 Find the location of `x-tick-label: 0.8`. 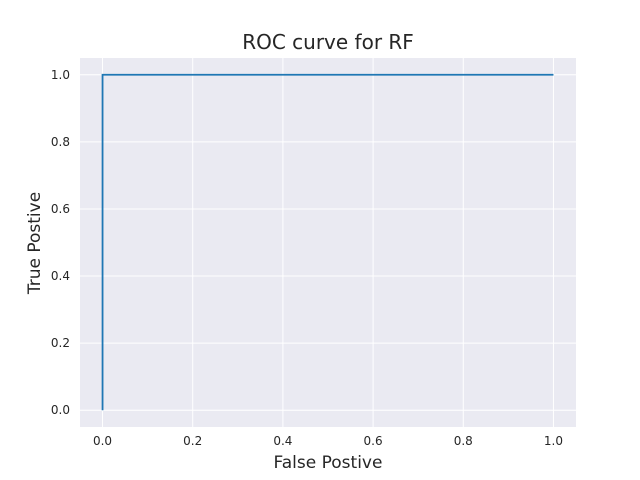

x-tick-label: 0.8 is located at coordinates (463, 441).